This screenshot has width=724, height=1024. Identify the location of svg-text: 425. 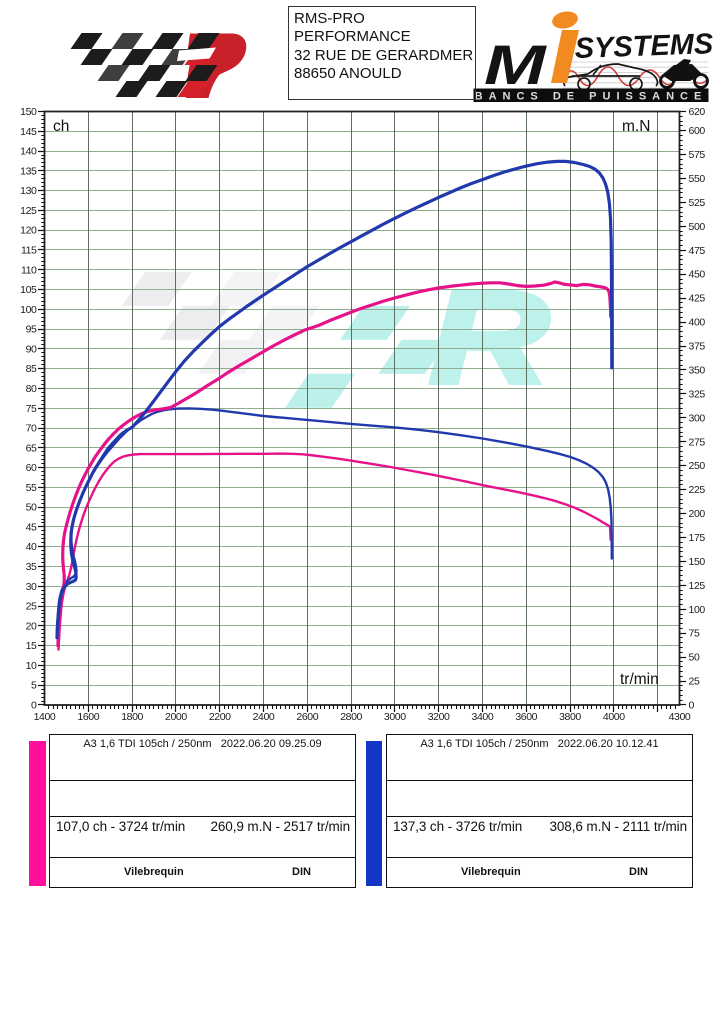
(697, 299).